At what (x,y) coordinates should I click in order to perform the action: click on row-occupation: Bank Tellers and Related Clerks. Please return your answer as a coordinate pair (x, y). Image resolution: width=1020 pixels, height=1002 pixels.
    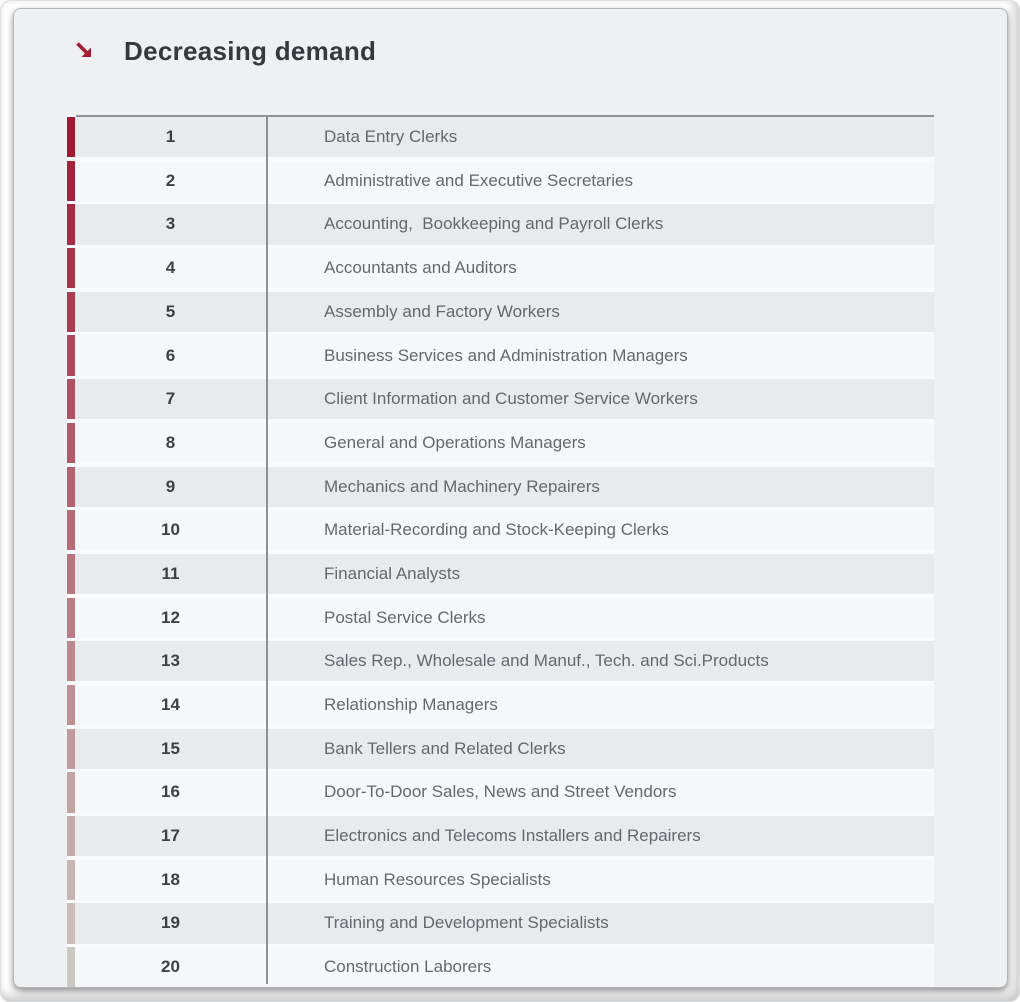
    Looking at the image, I should click on (600, 748).